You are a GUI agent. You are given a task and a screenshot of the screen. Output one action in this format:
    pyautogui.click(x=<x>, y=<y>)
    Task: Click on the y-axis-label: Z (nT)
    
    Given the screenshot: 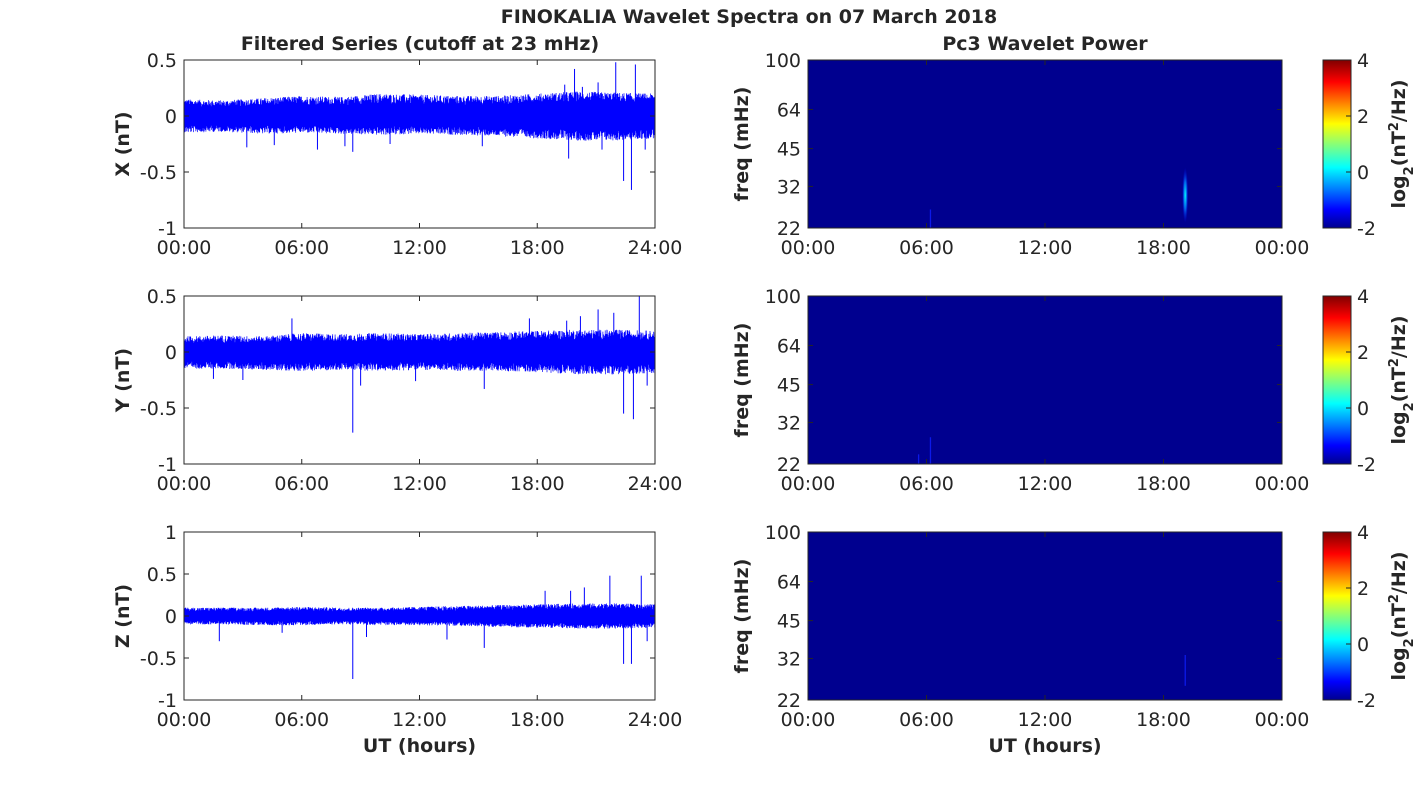 What is the action you would take?
    pyautogui.click(x=123, y=616)
    